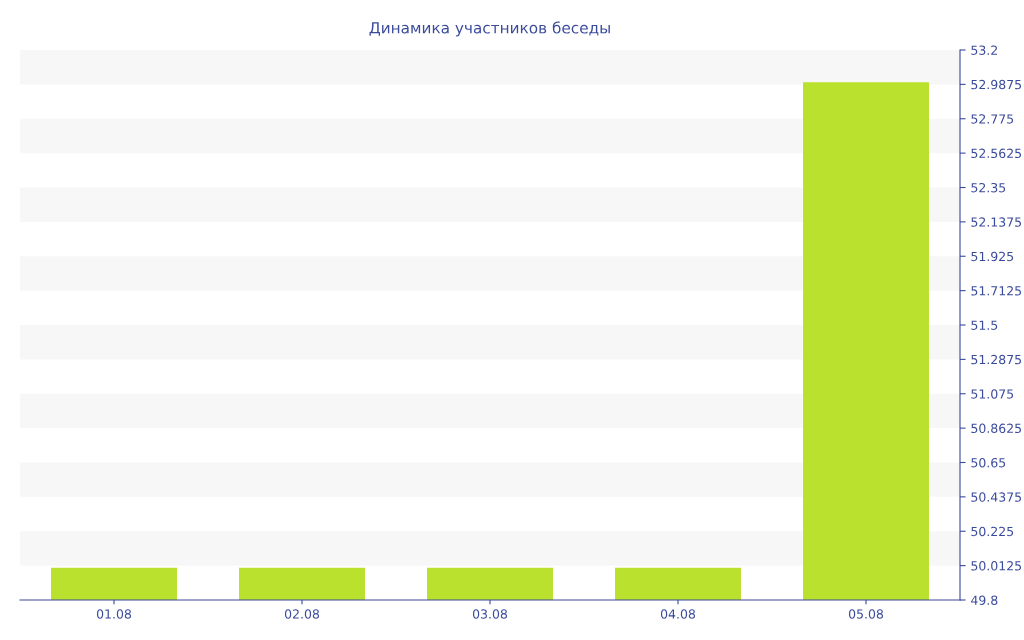 This screenshot has height=640, width=1024. Describe the element at coordinates (996, 291) in the screenshot. I see `y-tick-label: 51.7125` at that location.